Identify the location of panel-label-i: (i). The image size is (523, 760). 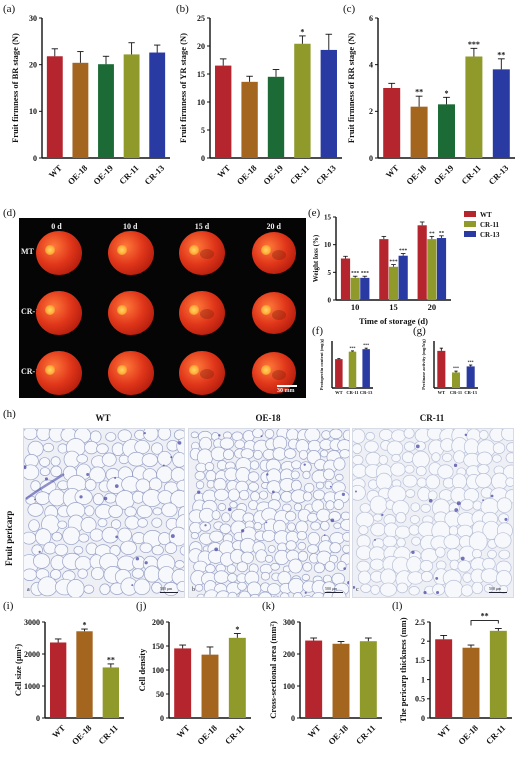
(8, 606).